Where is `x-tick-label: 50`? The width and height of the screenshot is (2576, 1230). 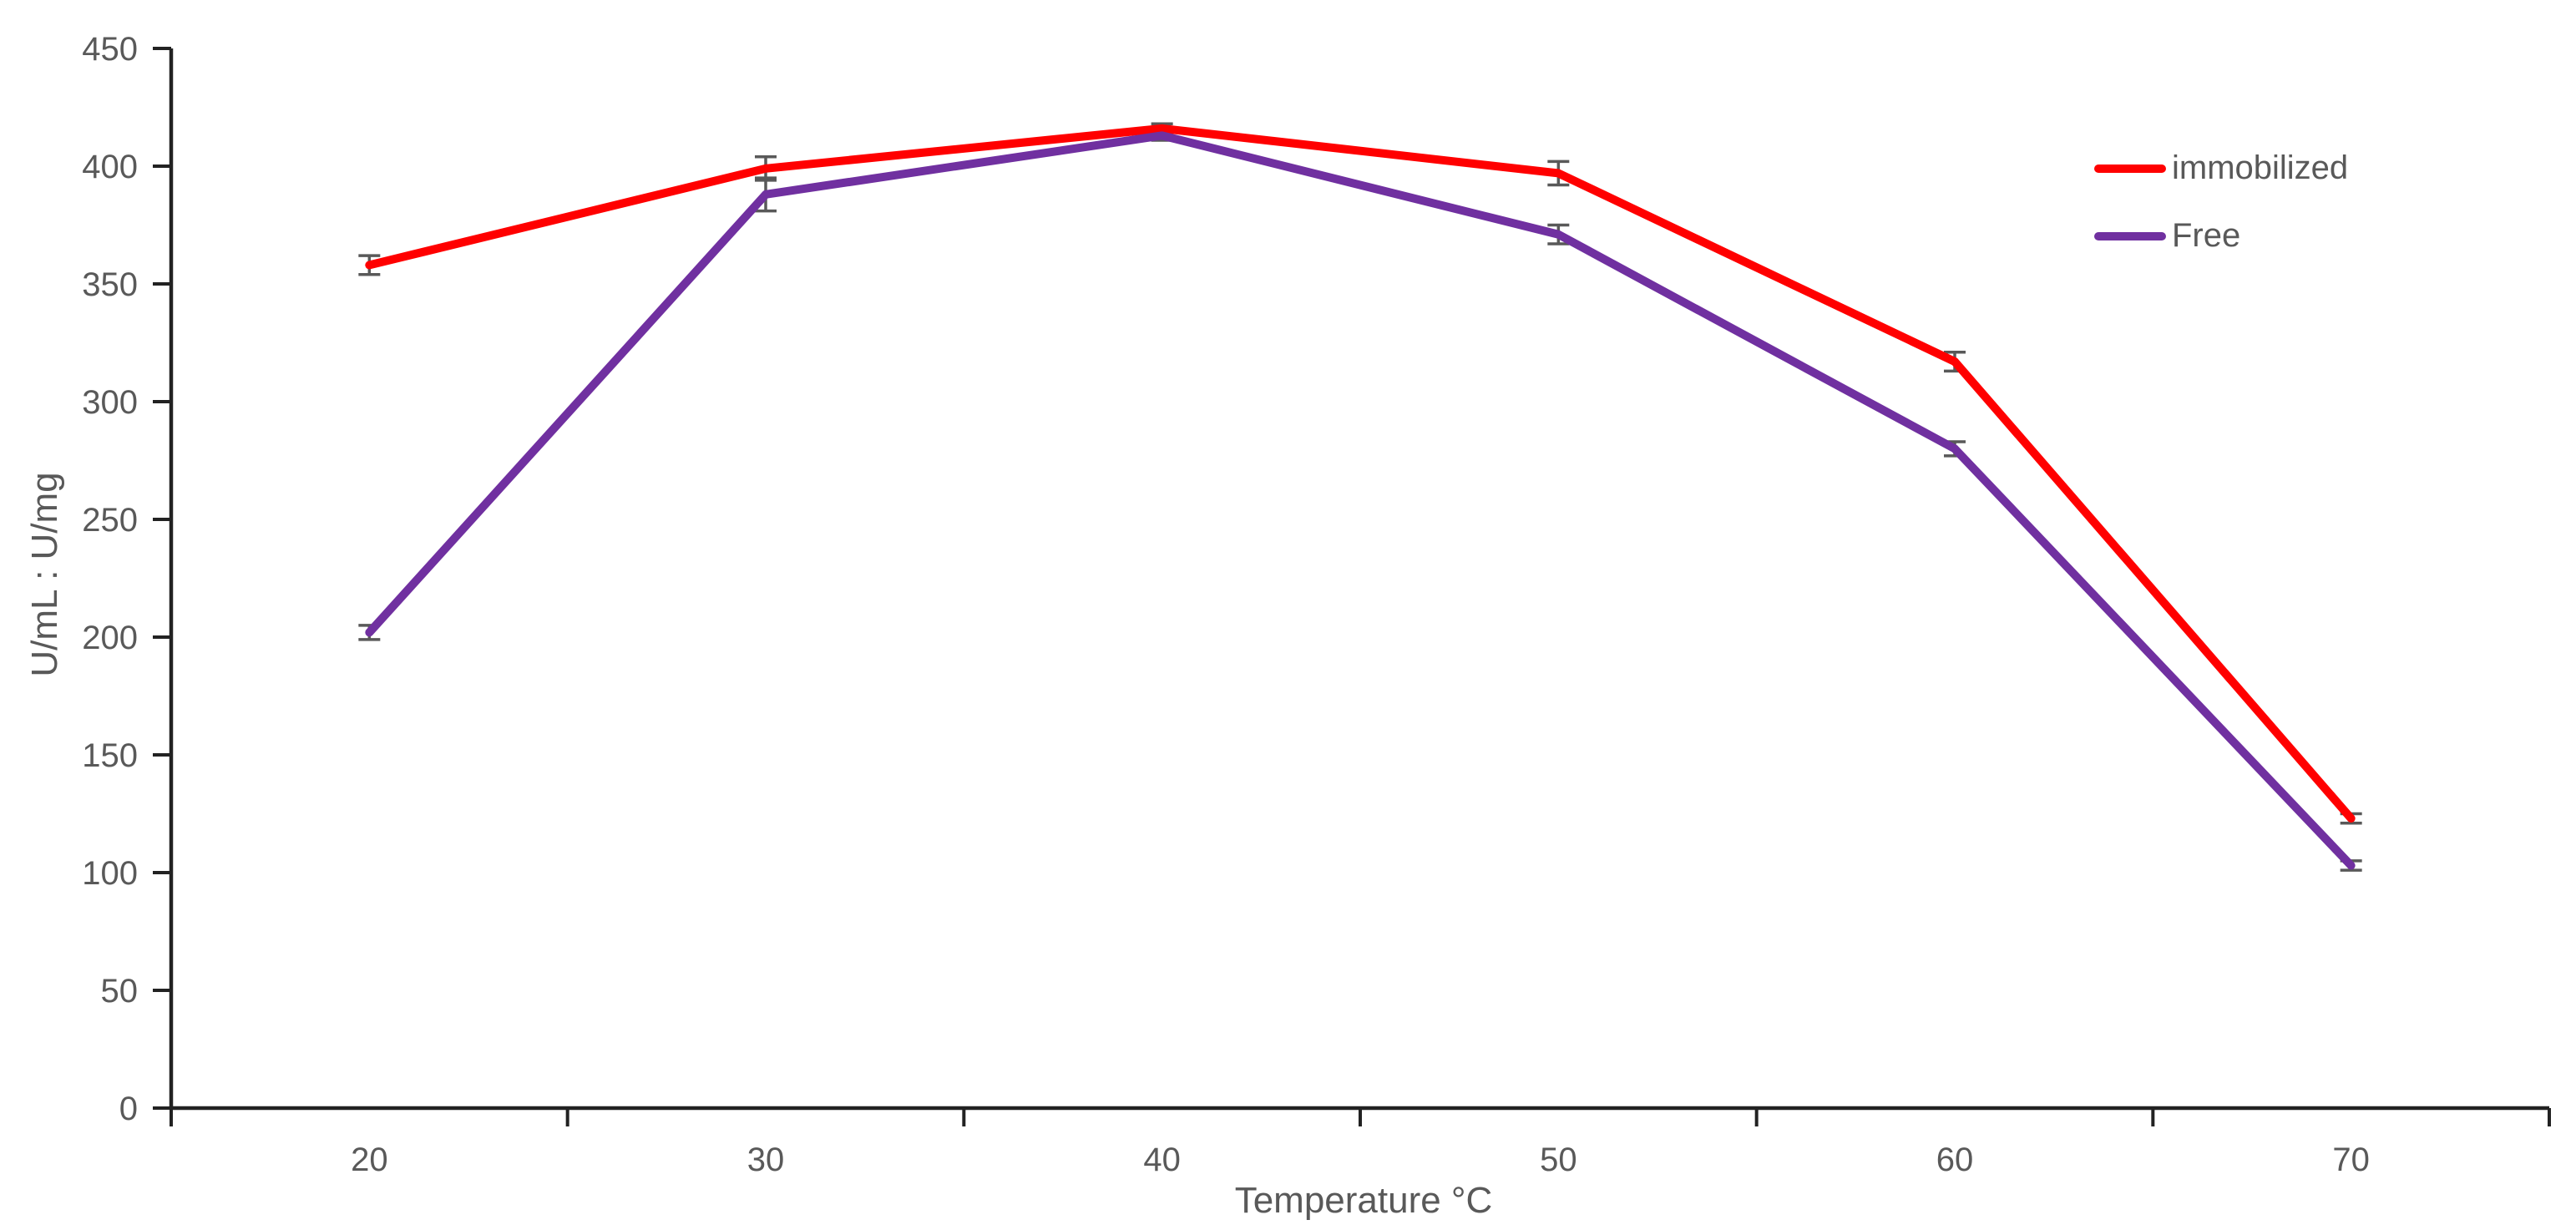
x-tick-label: 50 is located at coordinates (1558, 1159).